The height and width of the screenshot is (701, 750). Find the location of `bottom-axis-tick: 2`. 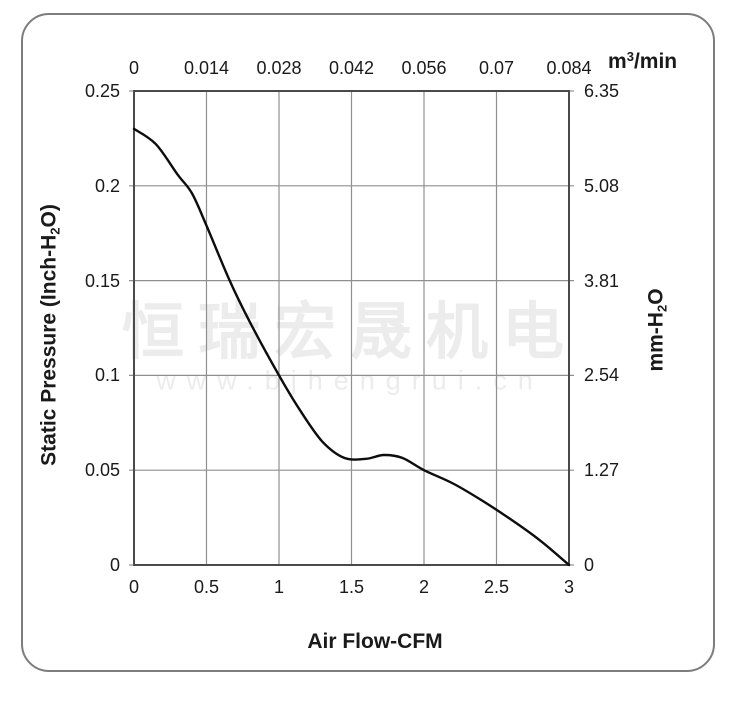

bottom-axis-tick: 2 is located at coordinates (424, 587).